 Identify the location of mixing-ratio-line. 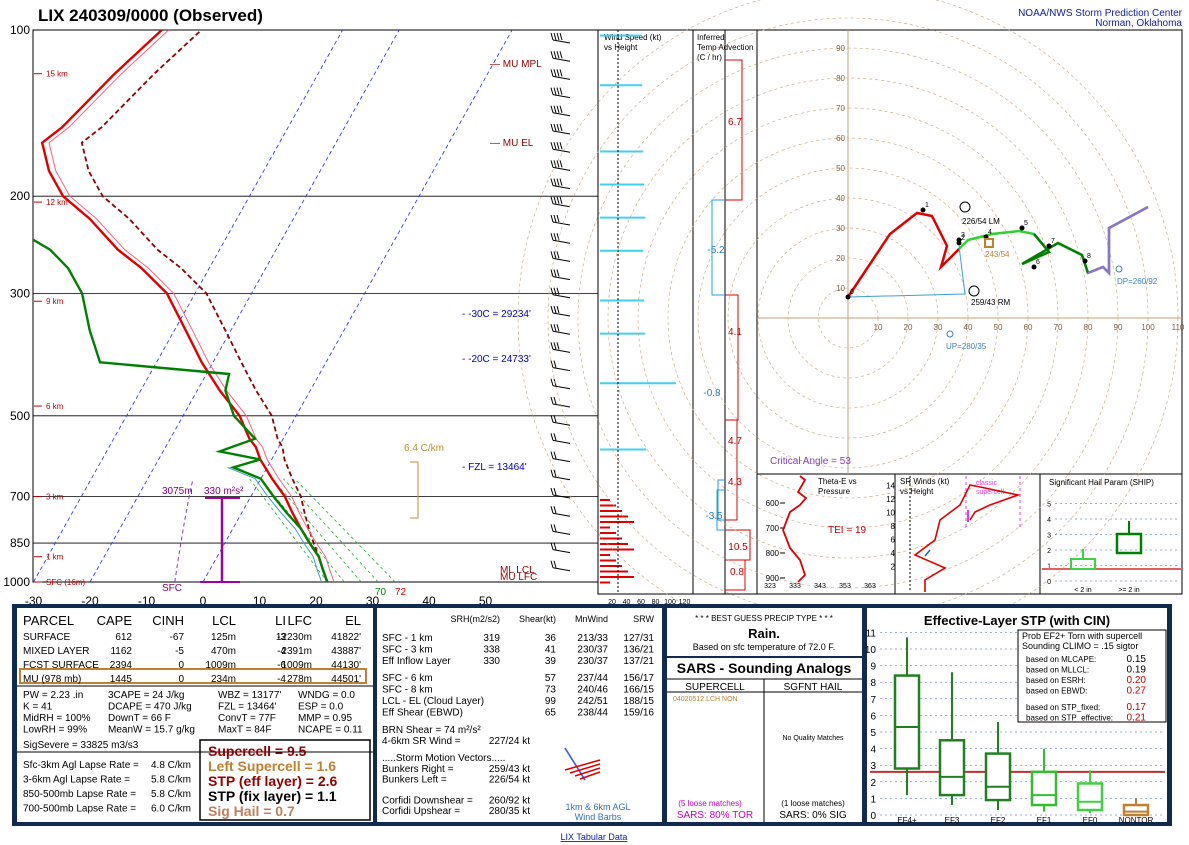
(345, 530).